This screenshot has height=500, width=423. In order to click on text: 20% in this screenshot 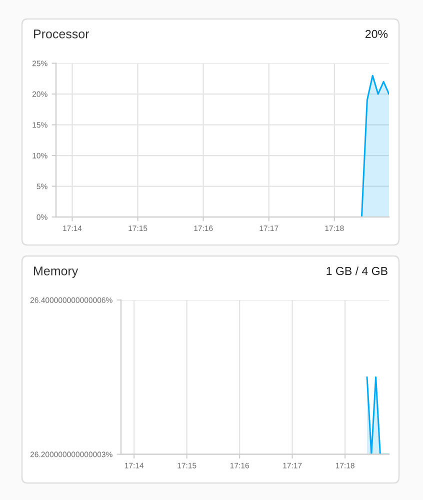, I will do `click(377, 34)`.